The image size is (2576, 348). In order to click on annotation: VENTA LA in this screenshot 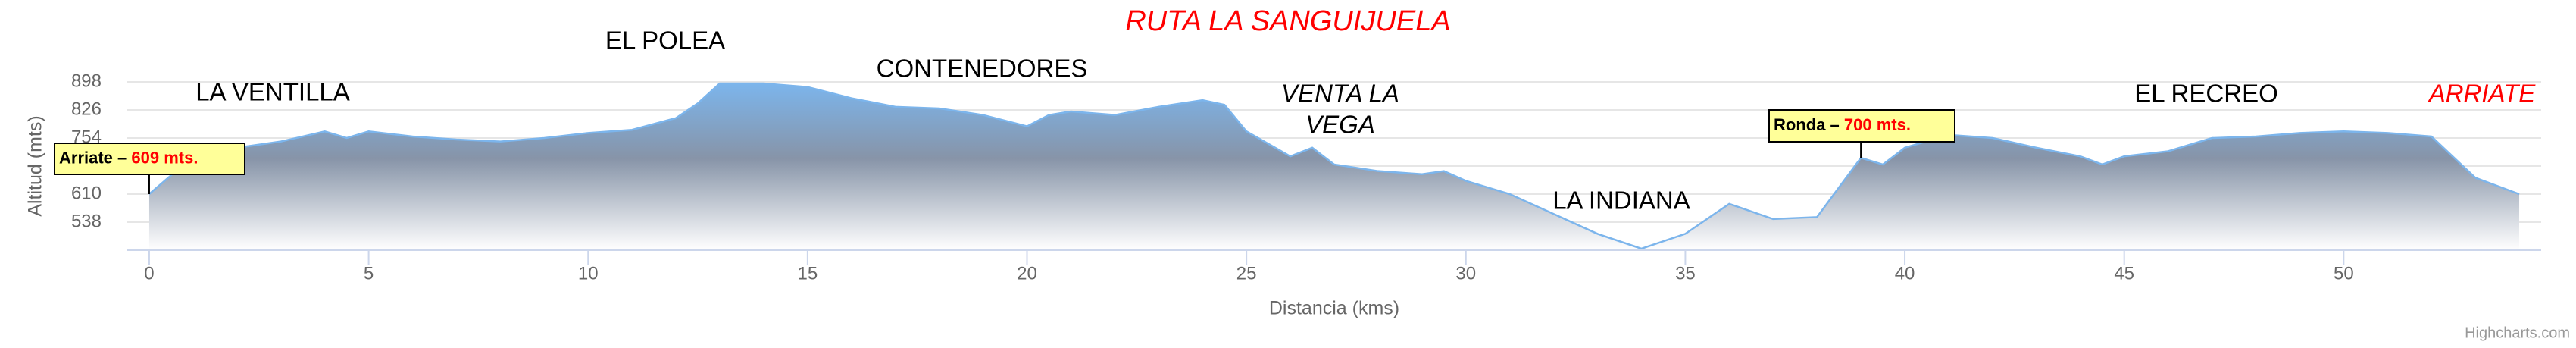, I will do `click(1340, 94)`.